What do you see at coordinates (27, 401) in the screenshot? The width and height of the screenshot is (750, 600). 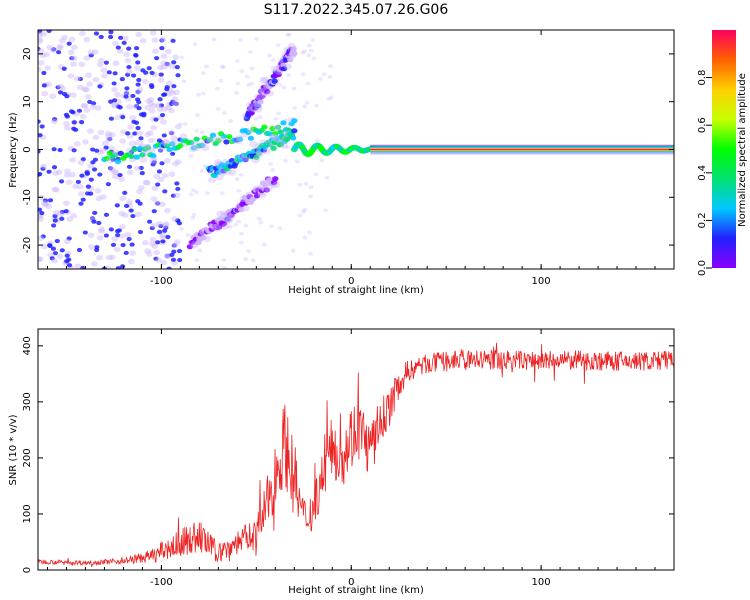 I see `y-tick-label: 300` at bounding box center [27, 401].